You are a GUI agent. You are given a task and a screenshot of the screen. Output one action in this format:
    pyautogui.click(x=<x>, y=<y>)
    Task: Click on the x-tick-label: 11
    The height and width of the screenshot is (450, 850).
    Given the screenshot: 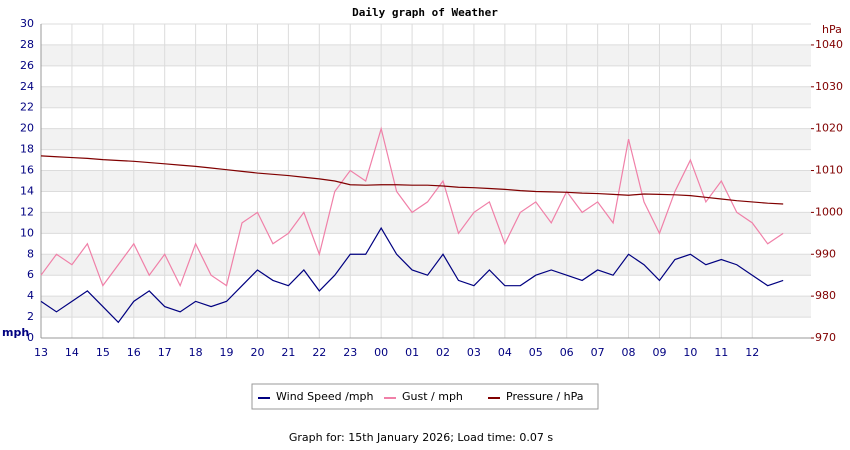 What is the action you would take?
    pyautogui.click(x=721, y=352)
    